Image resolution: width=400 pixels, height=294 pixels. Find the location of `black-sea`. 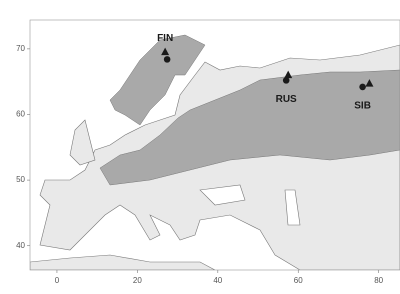

black-sea is located at coordinates (222, 195).